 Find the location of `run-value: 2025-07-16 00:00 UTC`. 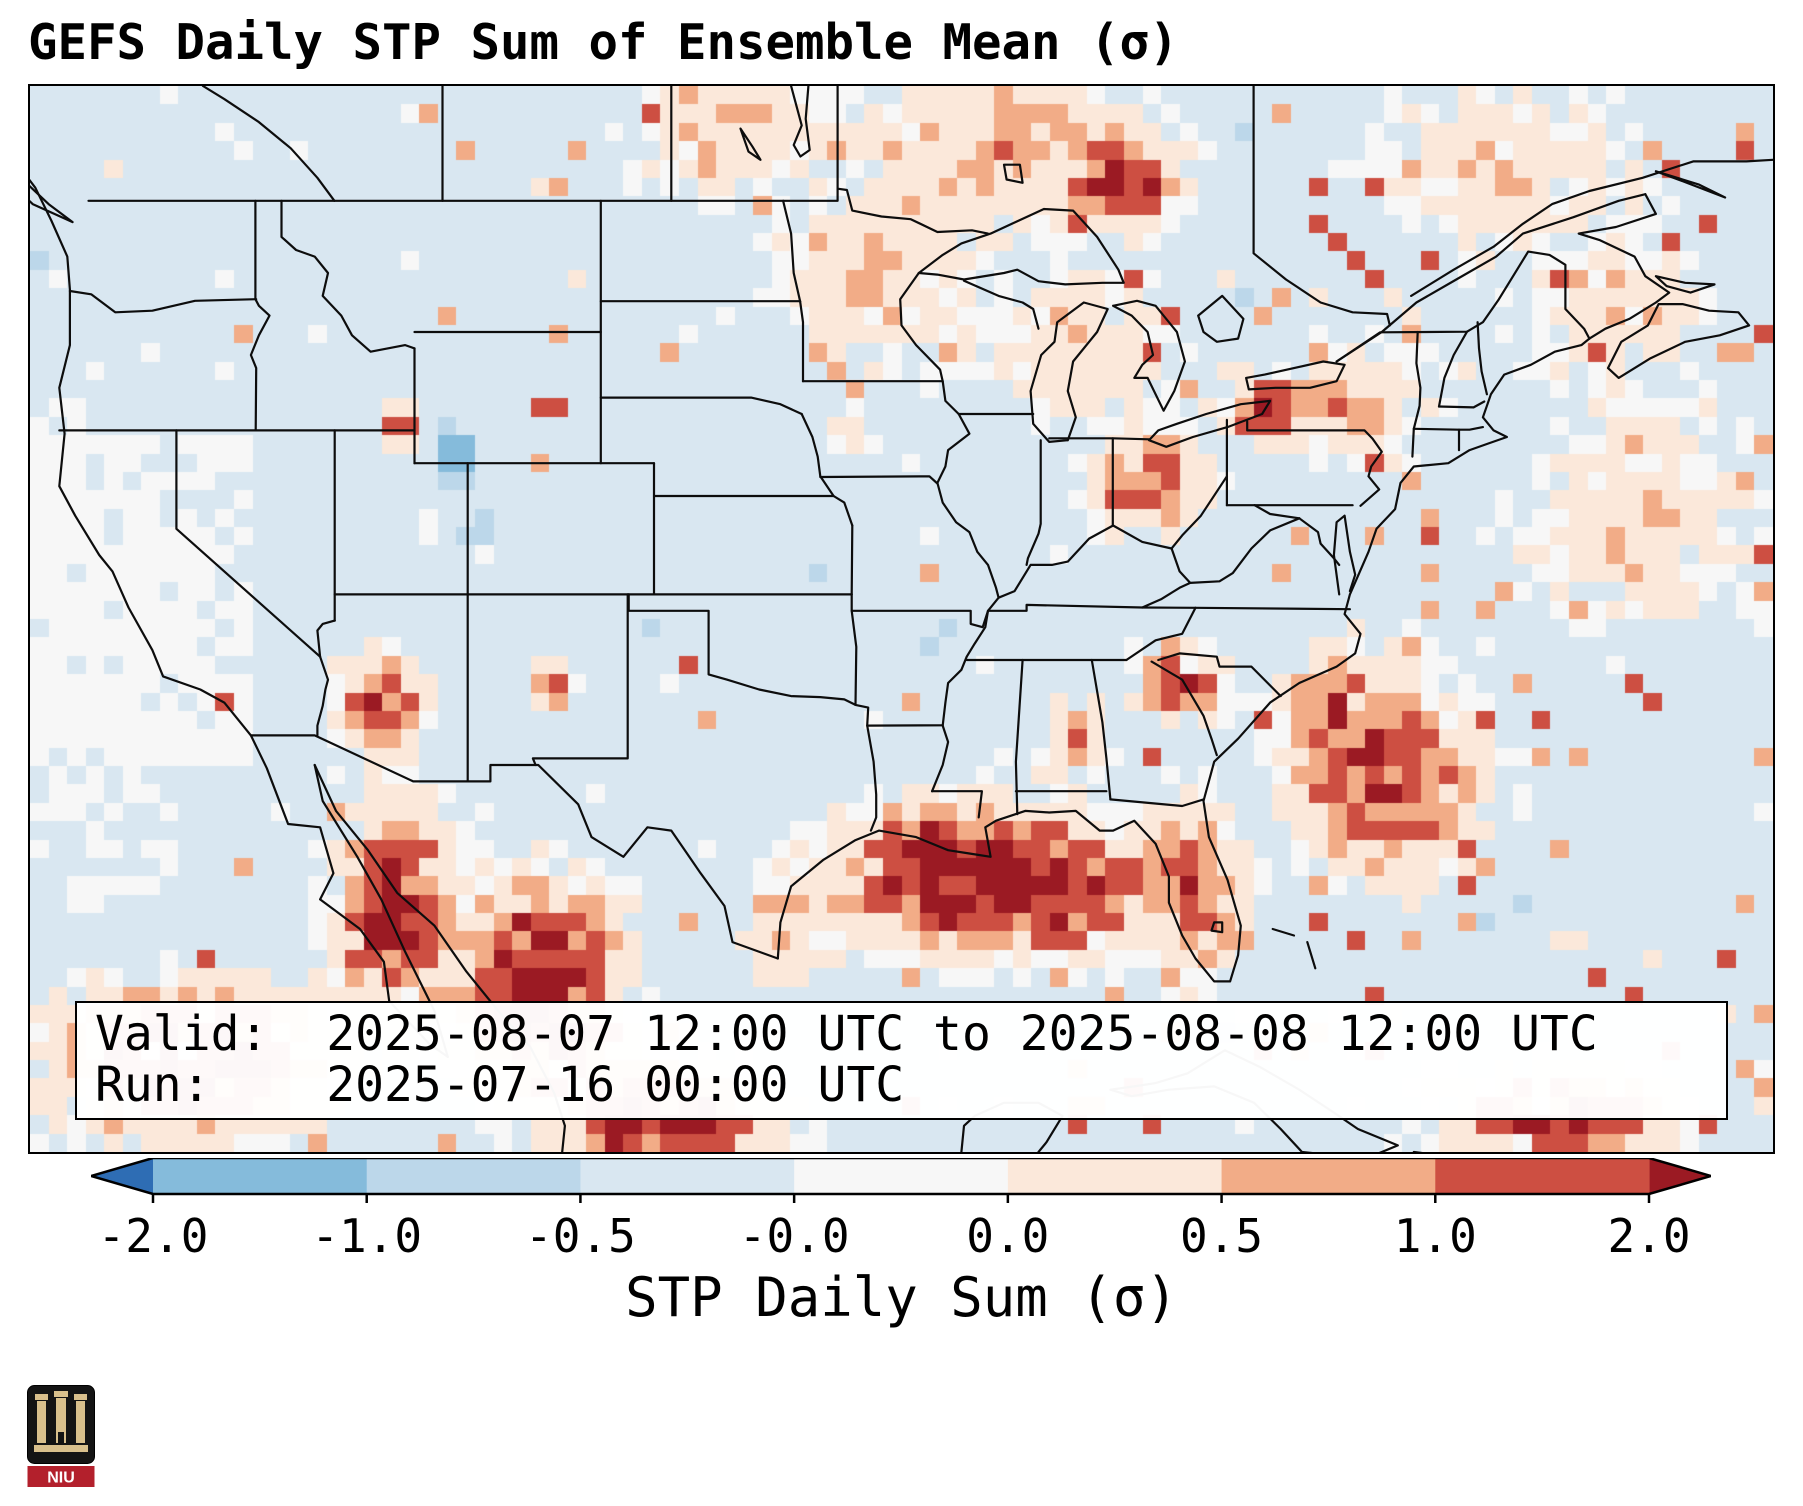

run-value: 2025-07-16 00:00 UTC is located at coordinates (615, 1085).